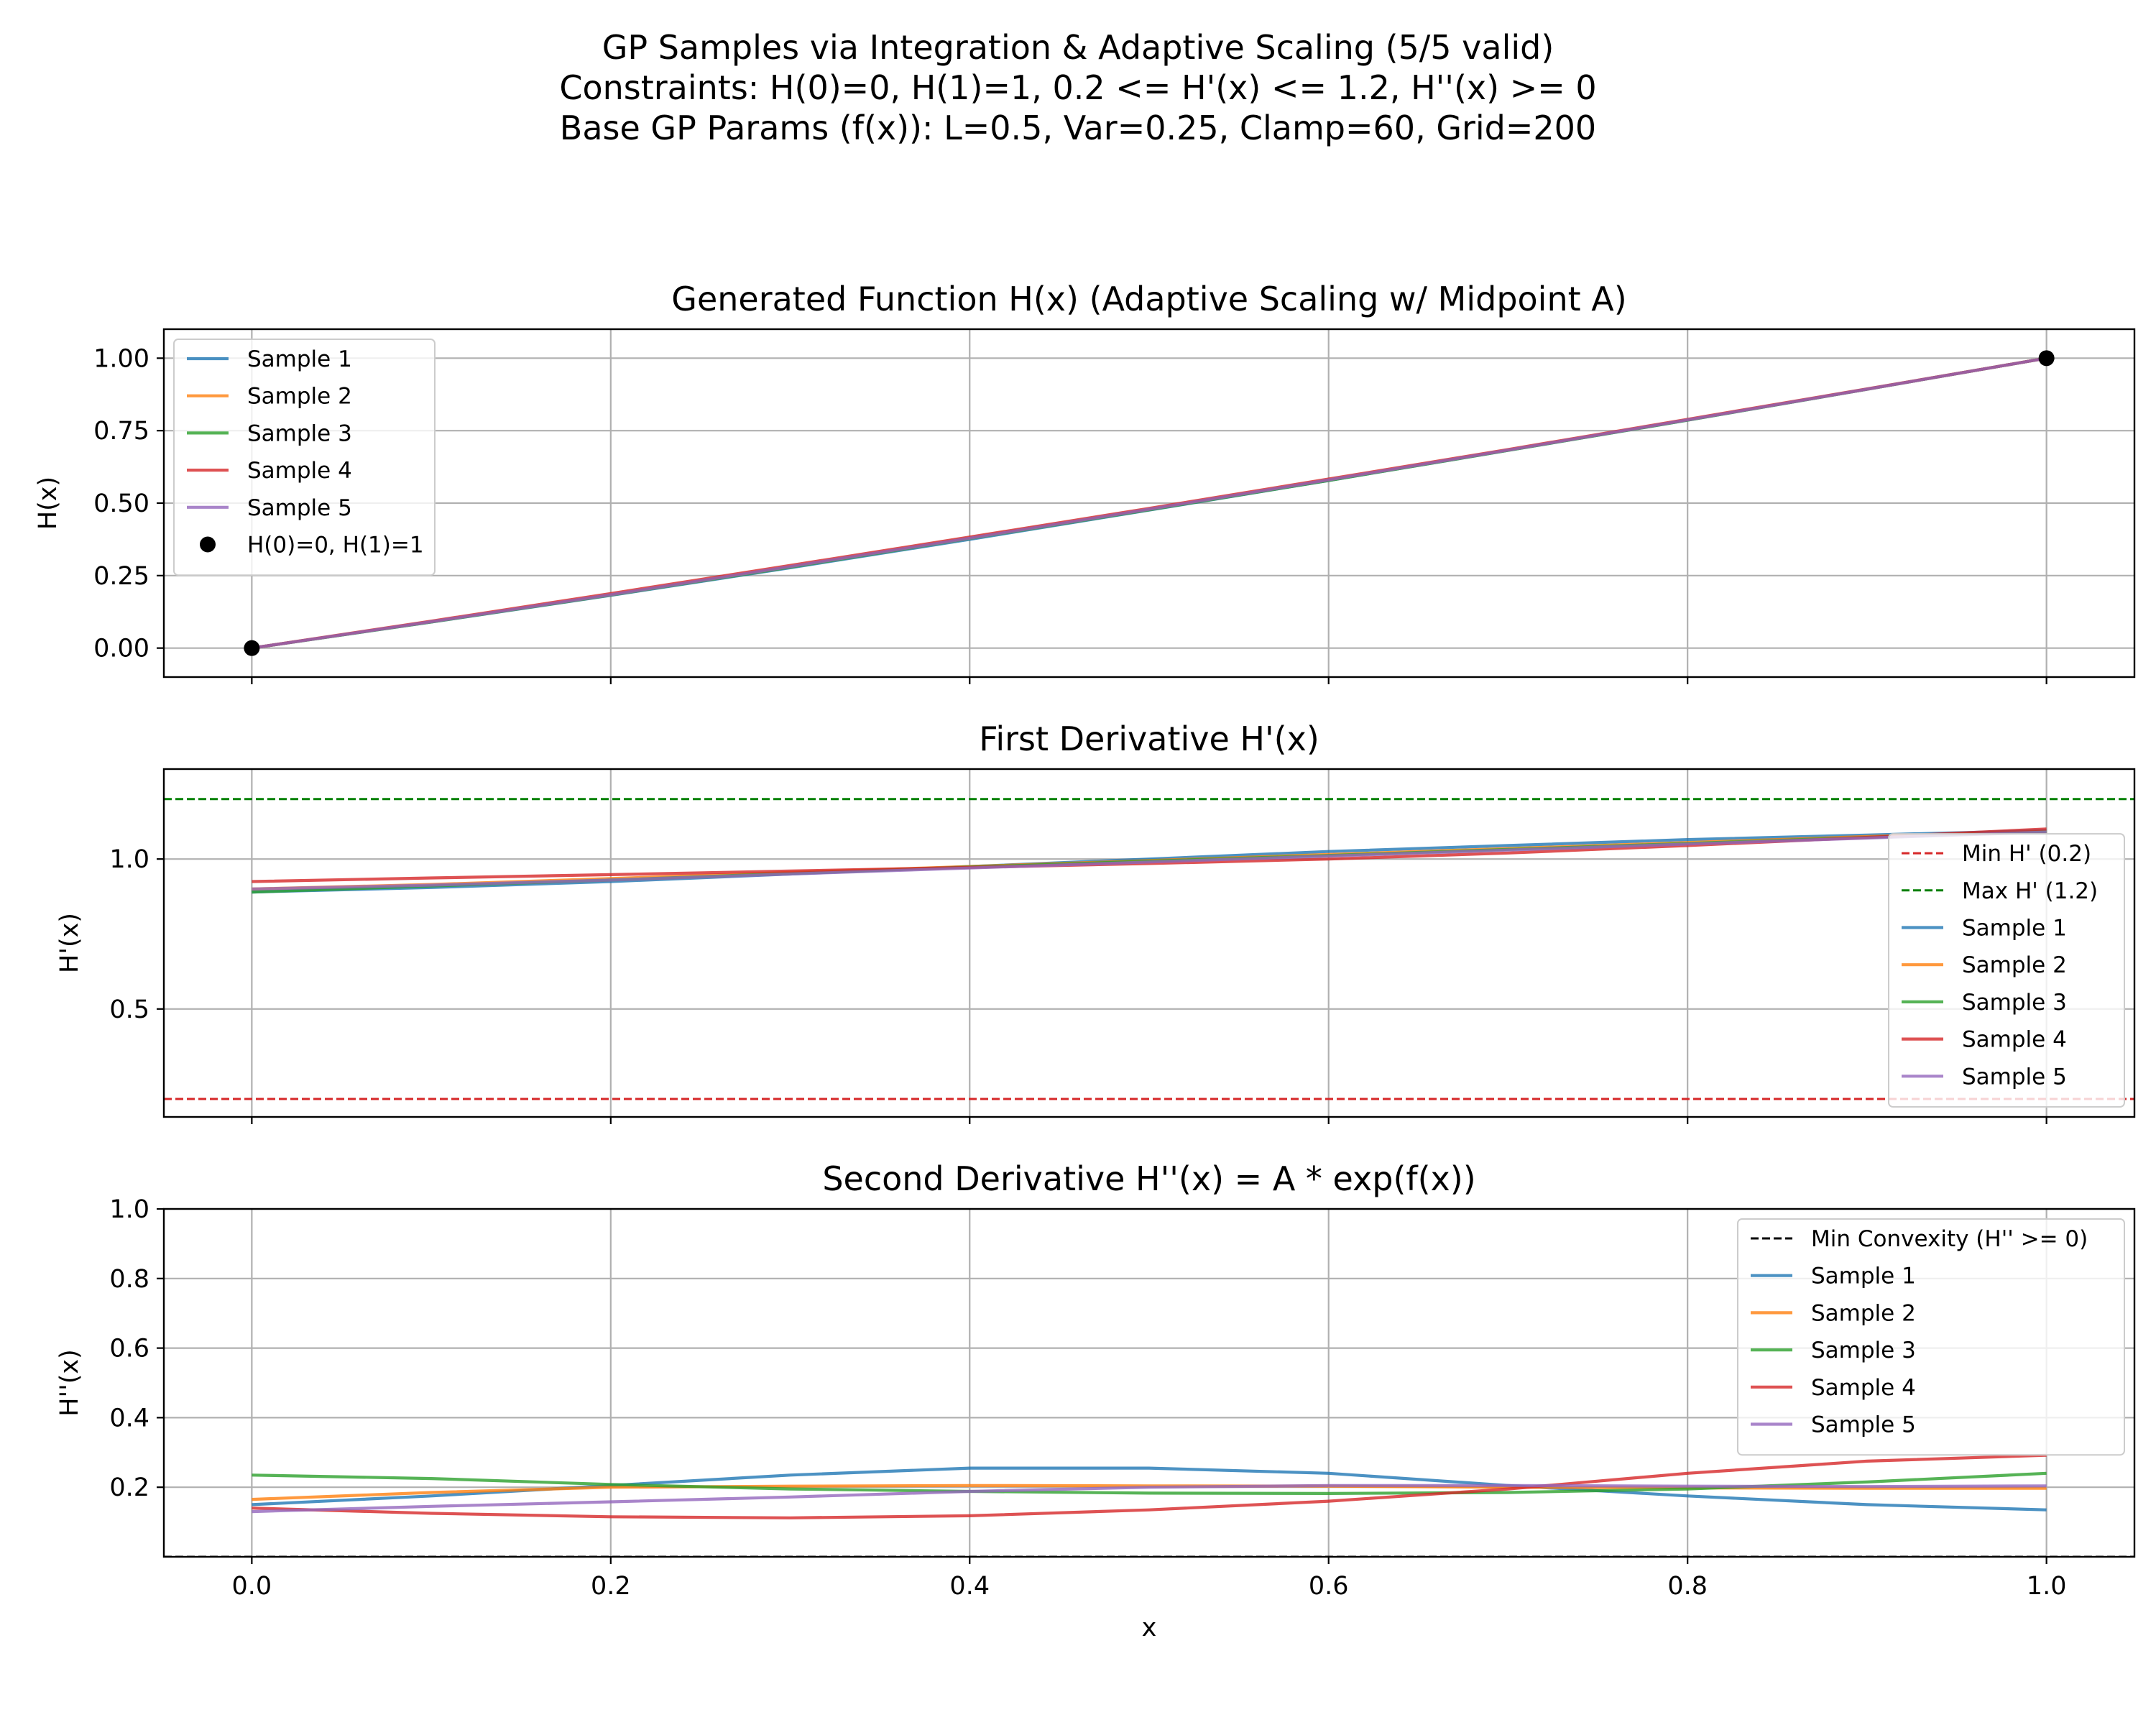 Image resolution: width=2156 pixels, height=1725 pixels. Describe the element at coordinates (336, 545) in the screenshot. I see `legend-label: H(0)=0, H(1)=1` at that location.